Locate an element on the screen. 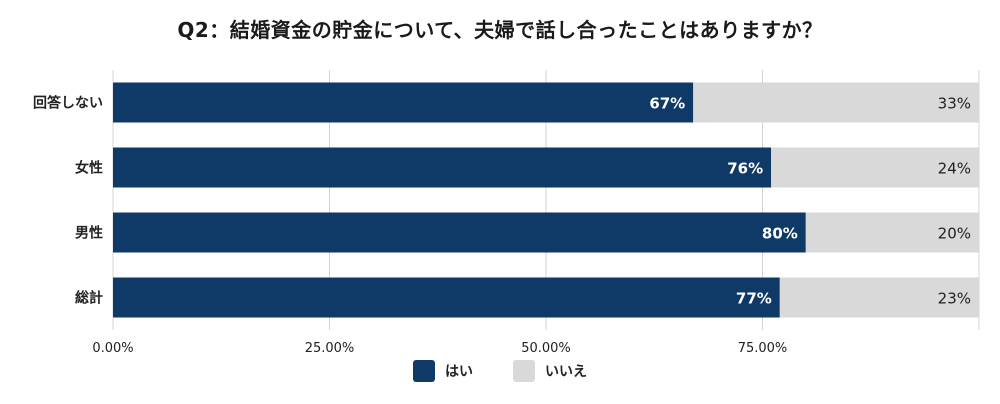 This screenshot has width=1000, height=404. category-label: 男性 is located at coordinates (89, 233).